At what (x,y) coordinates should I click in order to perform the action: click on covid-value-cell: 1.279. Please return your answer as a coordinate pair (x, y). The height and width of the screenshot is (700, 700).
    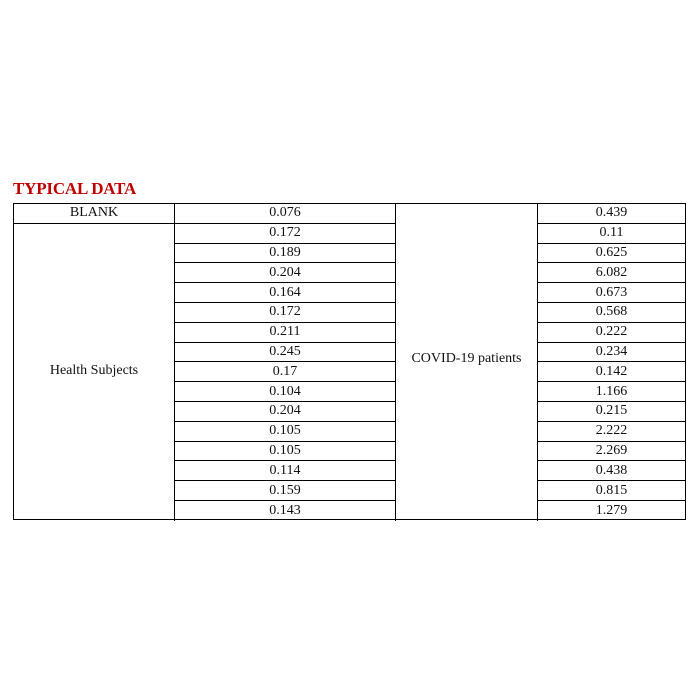
    Looking at the image, I should click on (611, 511).